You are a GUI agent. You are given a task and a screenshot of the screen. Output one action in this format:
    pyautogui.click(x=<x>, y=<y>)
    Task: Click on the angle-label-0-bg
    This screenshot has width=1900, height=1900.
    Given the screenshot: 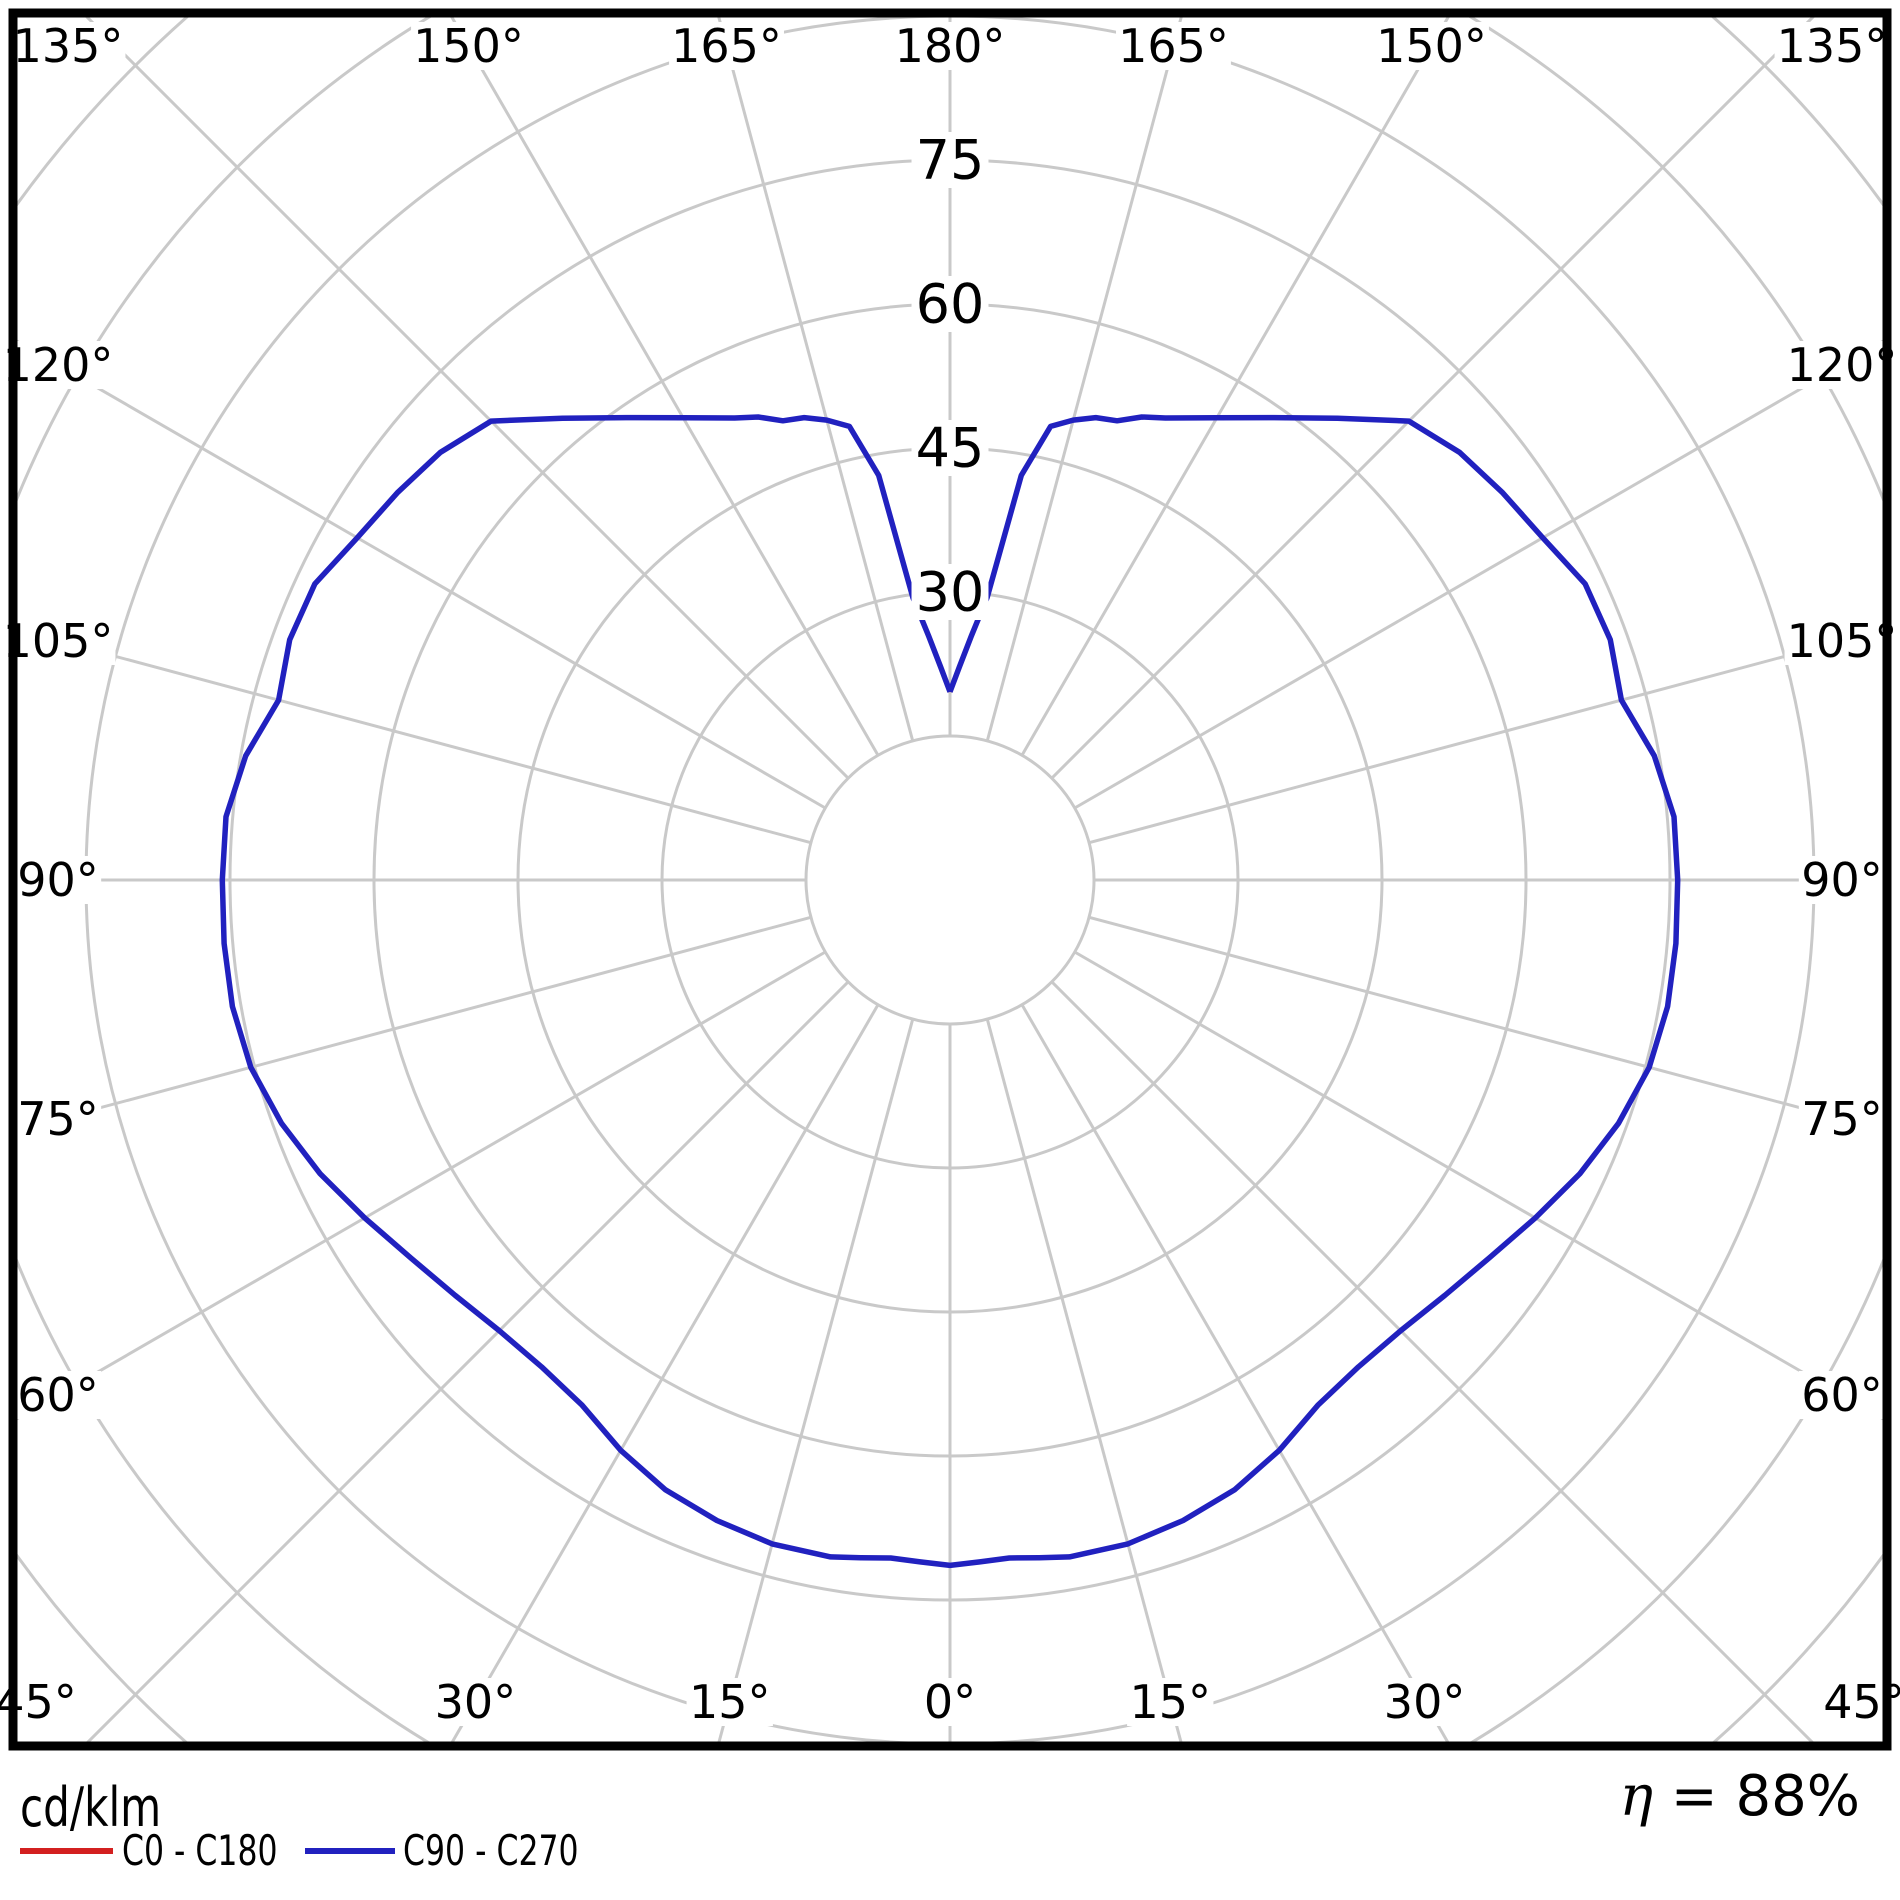 What is the action you would take?
    pyautogui.click(x=950, y=1702)
    